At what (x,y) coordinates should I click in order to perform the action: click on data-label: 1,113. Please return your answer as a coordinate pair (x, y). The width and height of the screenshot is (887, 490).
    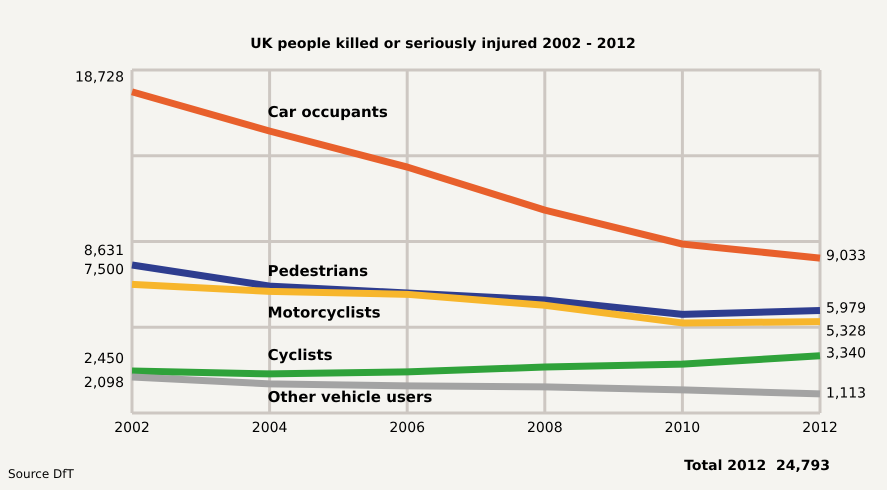
    Looking at the image, I should click on (846, 394).